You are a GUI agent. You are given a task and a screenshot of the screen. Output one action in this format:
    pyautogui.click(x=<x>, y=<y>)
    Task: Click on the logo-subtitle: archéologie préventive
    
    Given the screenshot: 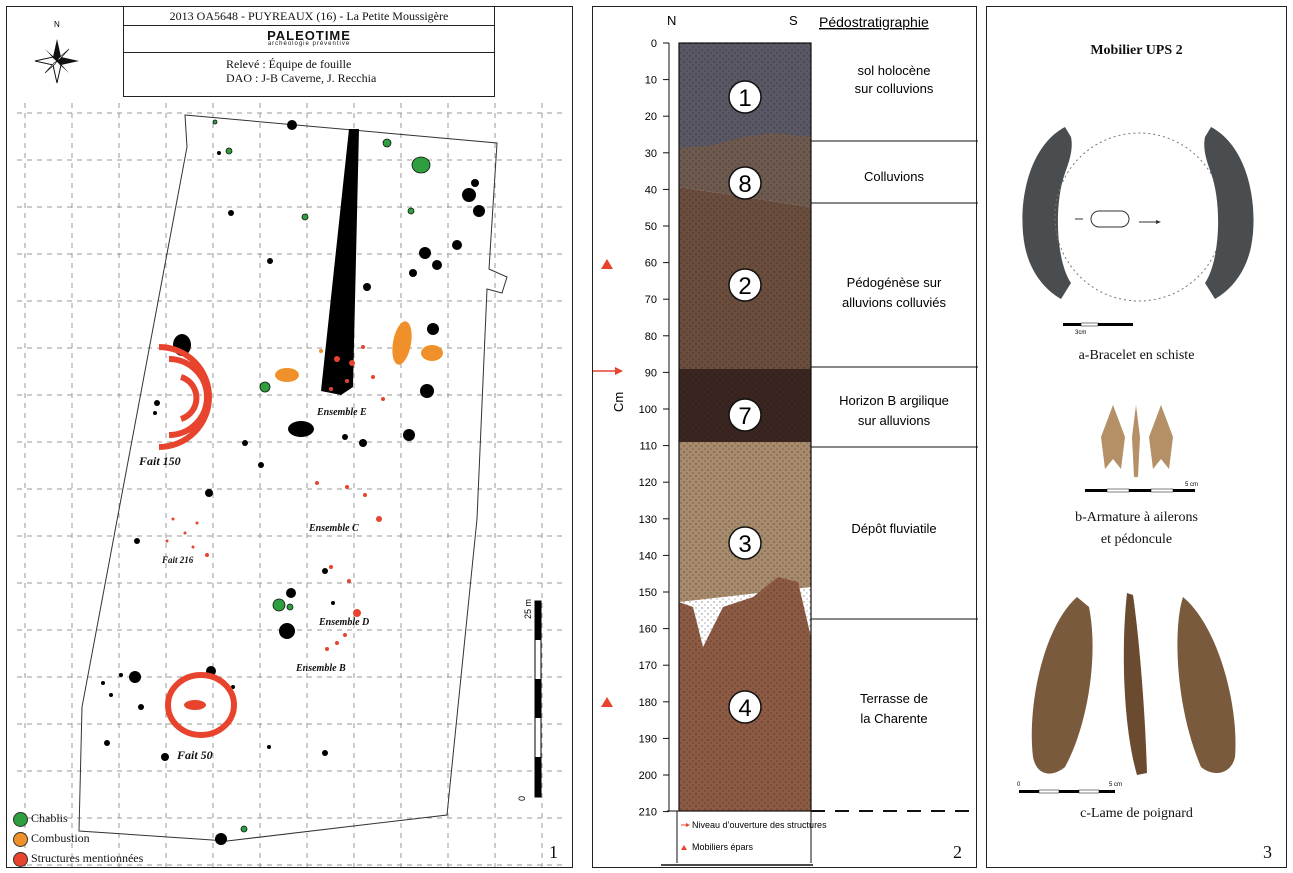 What is the action you would take?
    pyautogui.click(x=309, y=44)
    